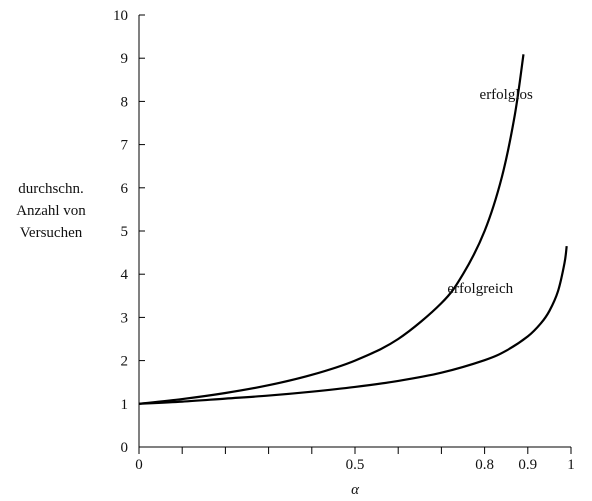 Image resolution: width=592 pixels, height=501 pixels. I want to click on x-tick-label: 0.8, so click(484, 465).